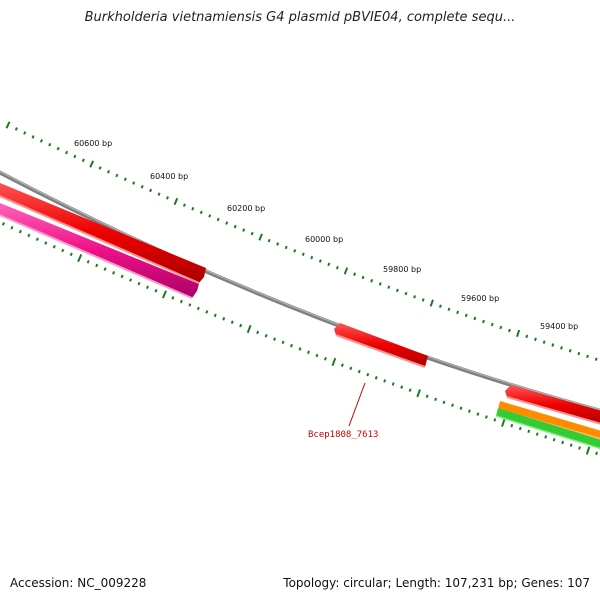 The image size is (600, 600). I want to click on gene-red-left, so click(103, 232).